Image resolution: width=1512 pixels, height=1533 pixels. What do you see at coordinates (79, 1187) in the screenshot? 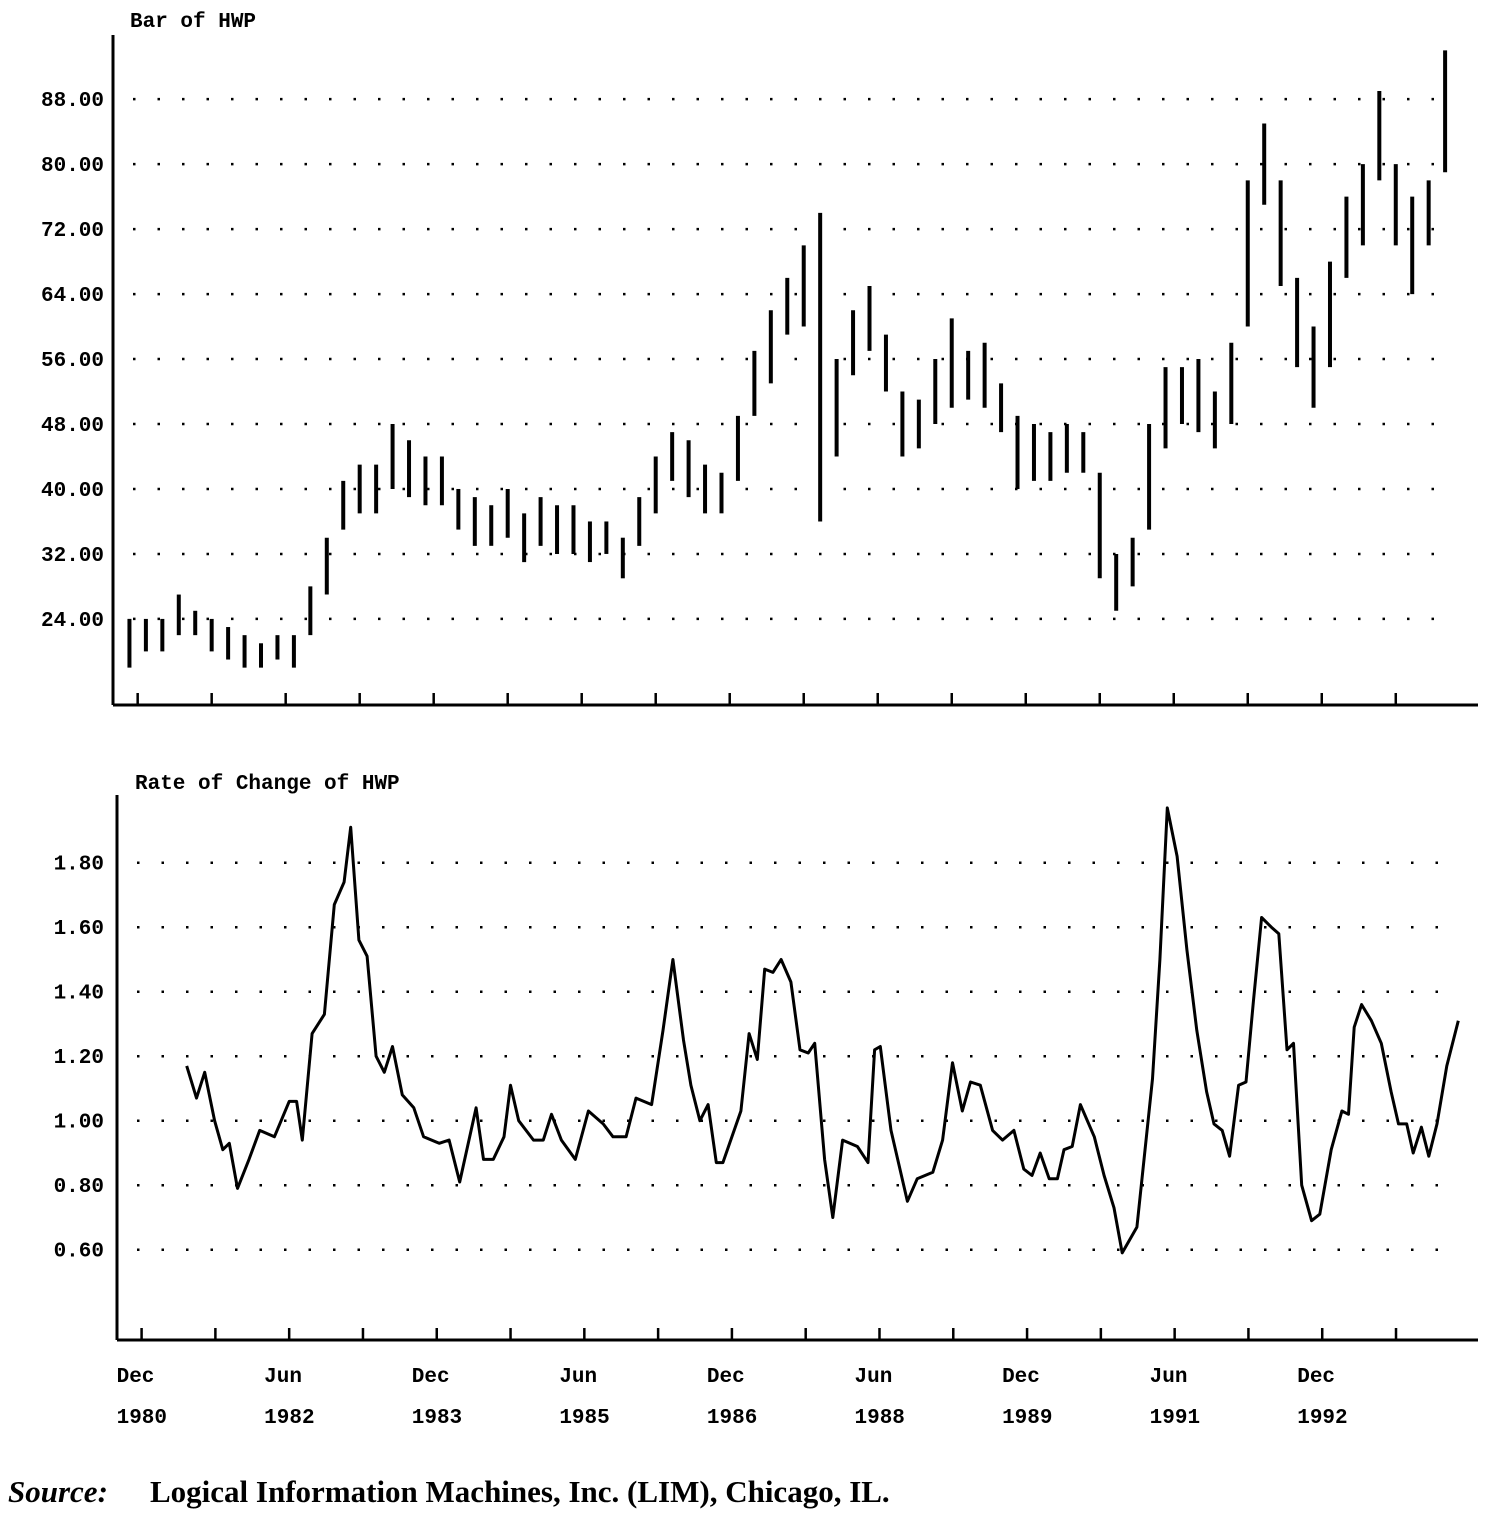
I see `y-tick-label: 0.80` at bounding box center [79, 1187].